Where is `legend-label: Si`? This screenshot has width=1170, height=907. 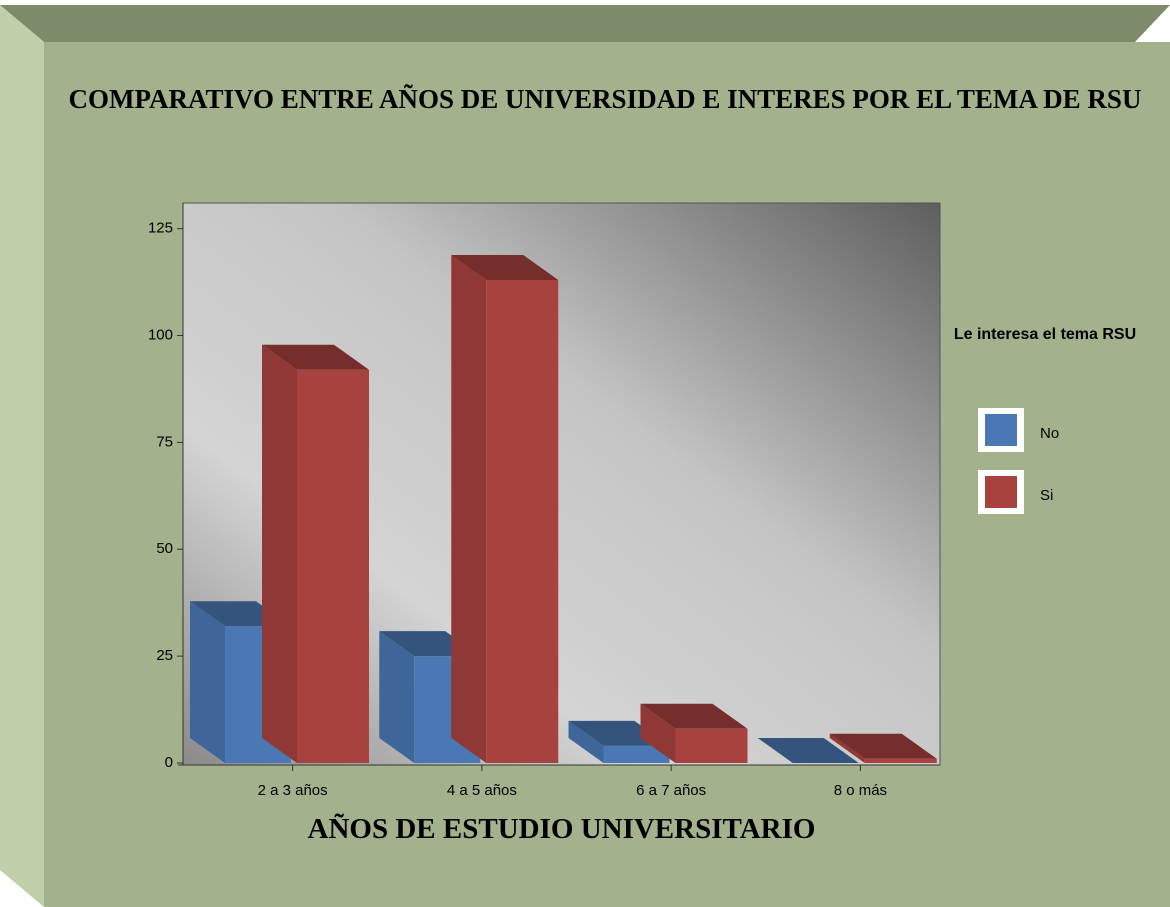 legend-label: Si is located at coordinates (1046, 495).